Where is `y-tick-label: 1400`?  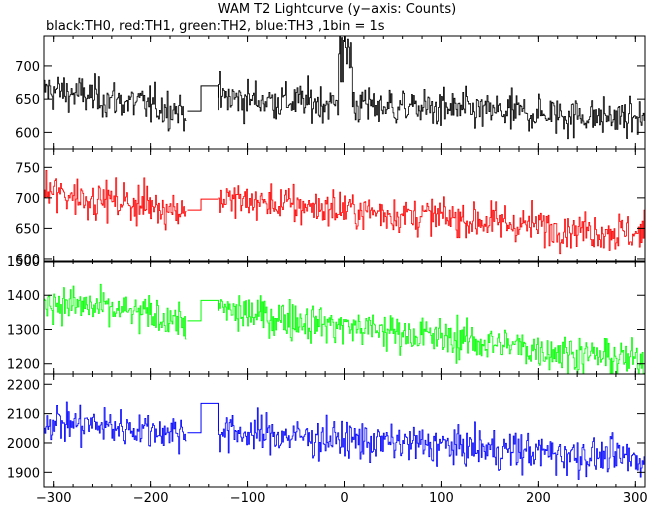 y-tick-label: 1400 is located at coordinates (23, 296).